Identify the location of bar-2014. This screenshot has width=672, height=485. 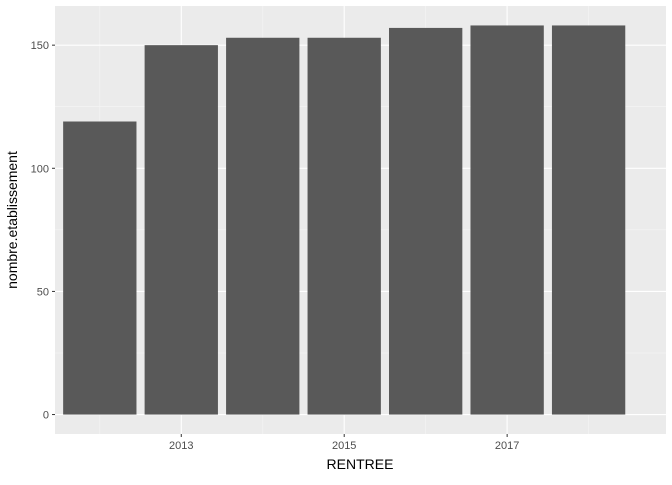
(263, 226).